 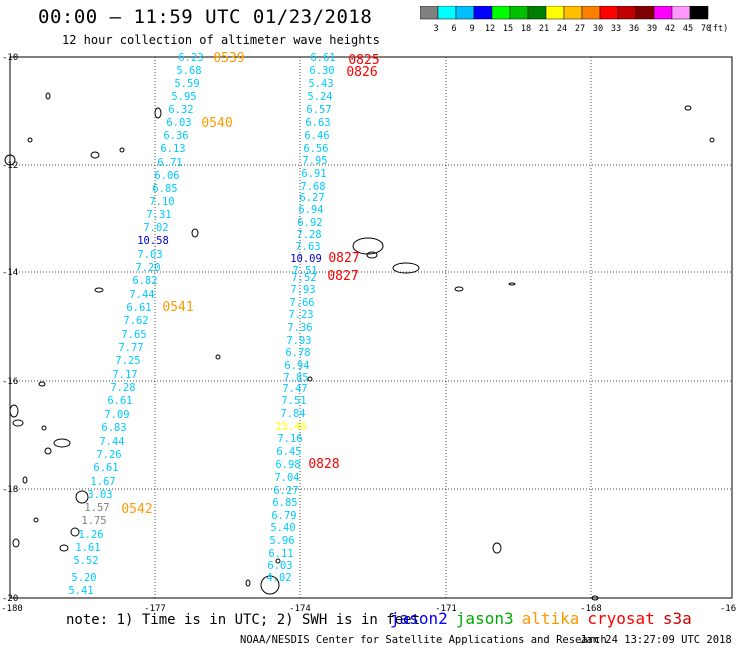 I want to click on swh-value-label: 7.09, so click(x=116, y=415).